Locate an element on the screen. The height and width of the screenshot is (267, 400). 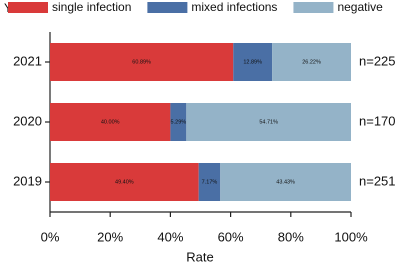
bar-value-label: 12.89% is located at coordinates (252, 62).